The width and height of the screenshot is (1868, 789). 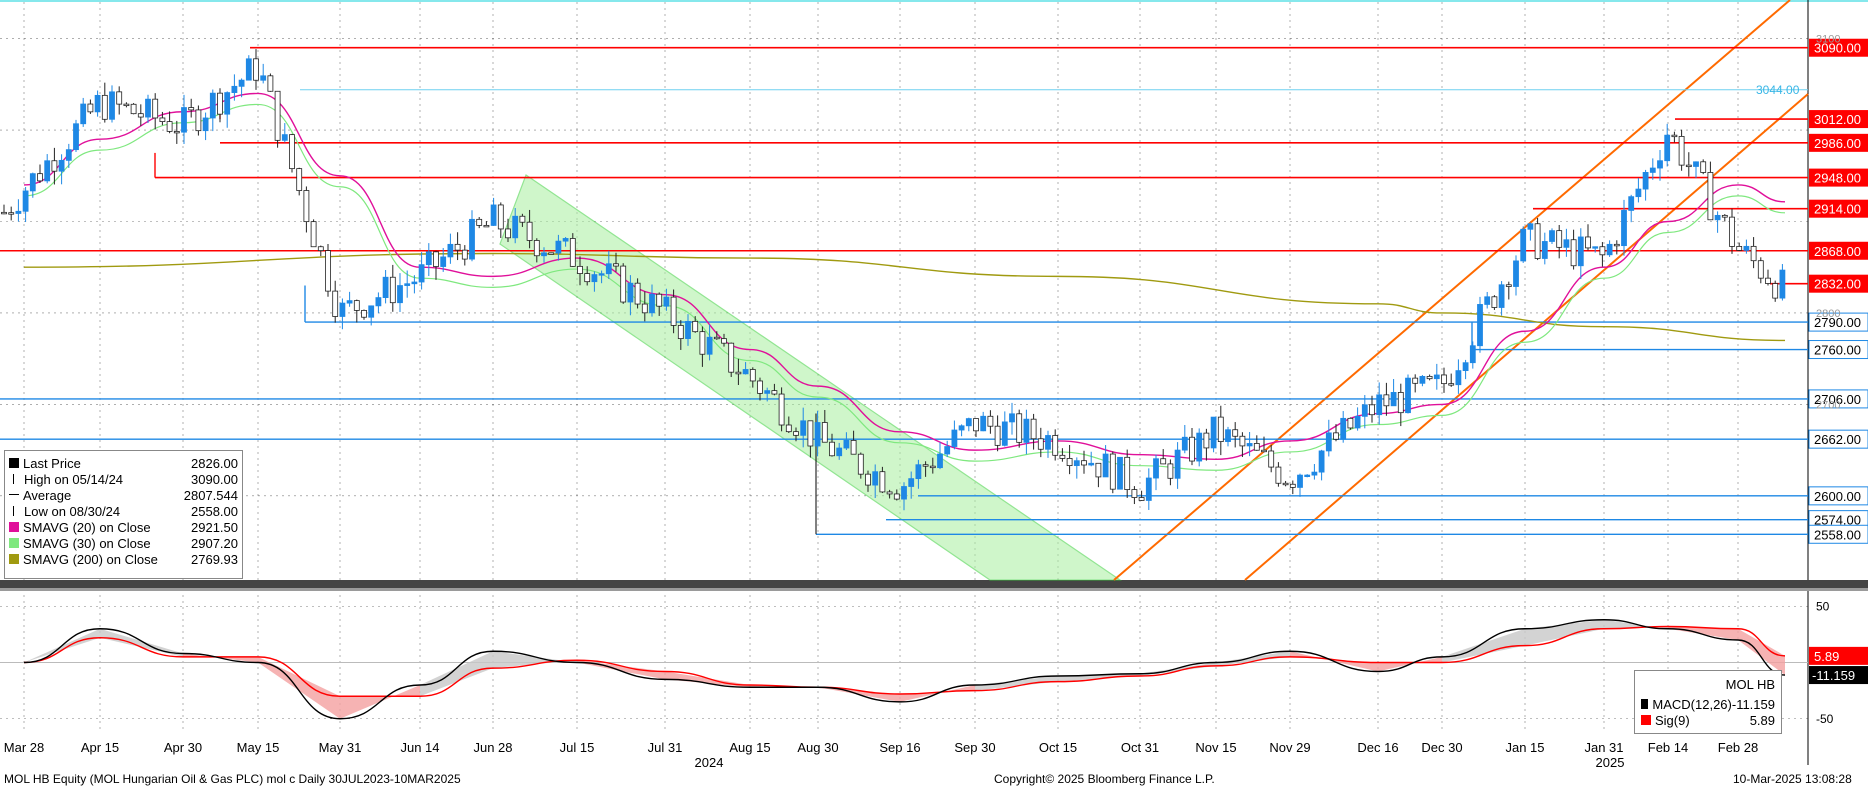 I want to click on resistance-label: 3090.00, so click(x=1837, y=48).